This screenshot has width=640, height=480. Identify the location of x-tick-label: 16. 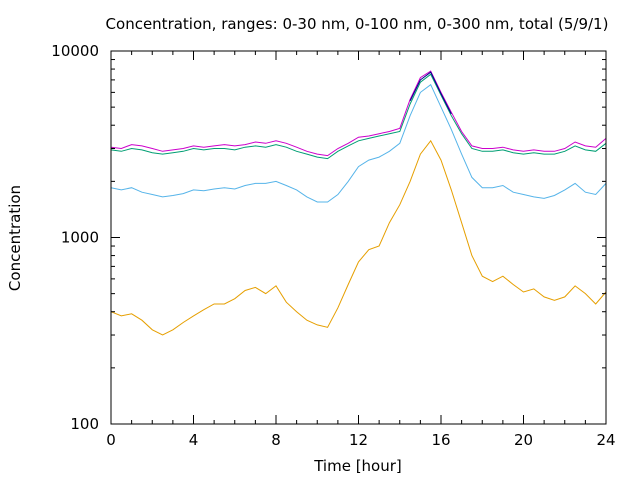
(440, 440).